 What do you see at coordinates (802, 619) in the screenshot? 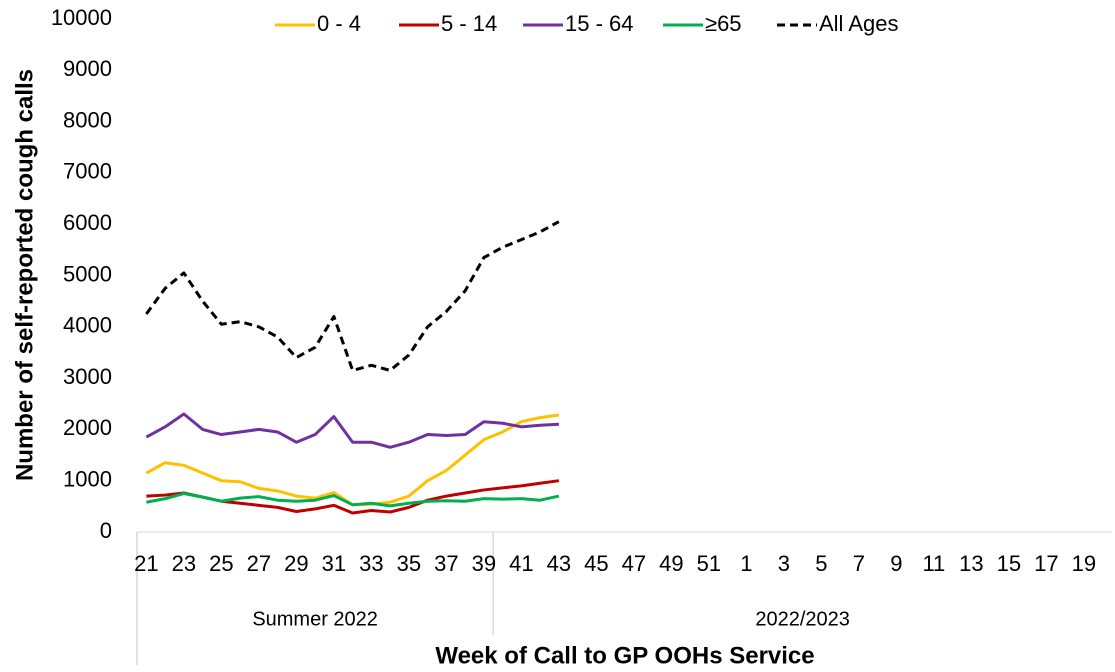
I see `x-group-label: 2022/2023` at bounding box center [802, 619].